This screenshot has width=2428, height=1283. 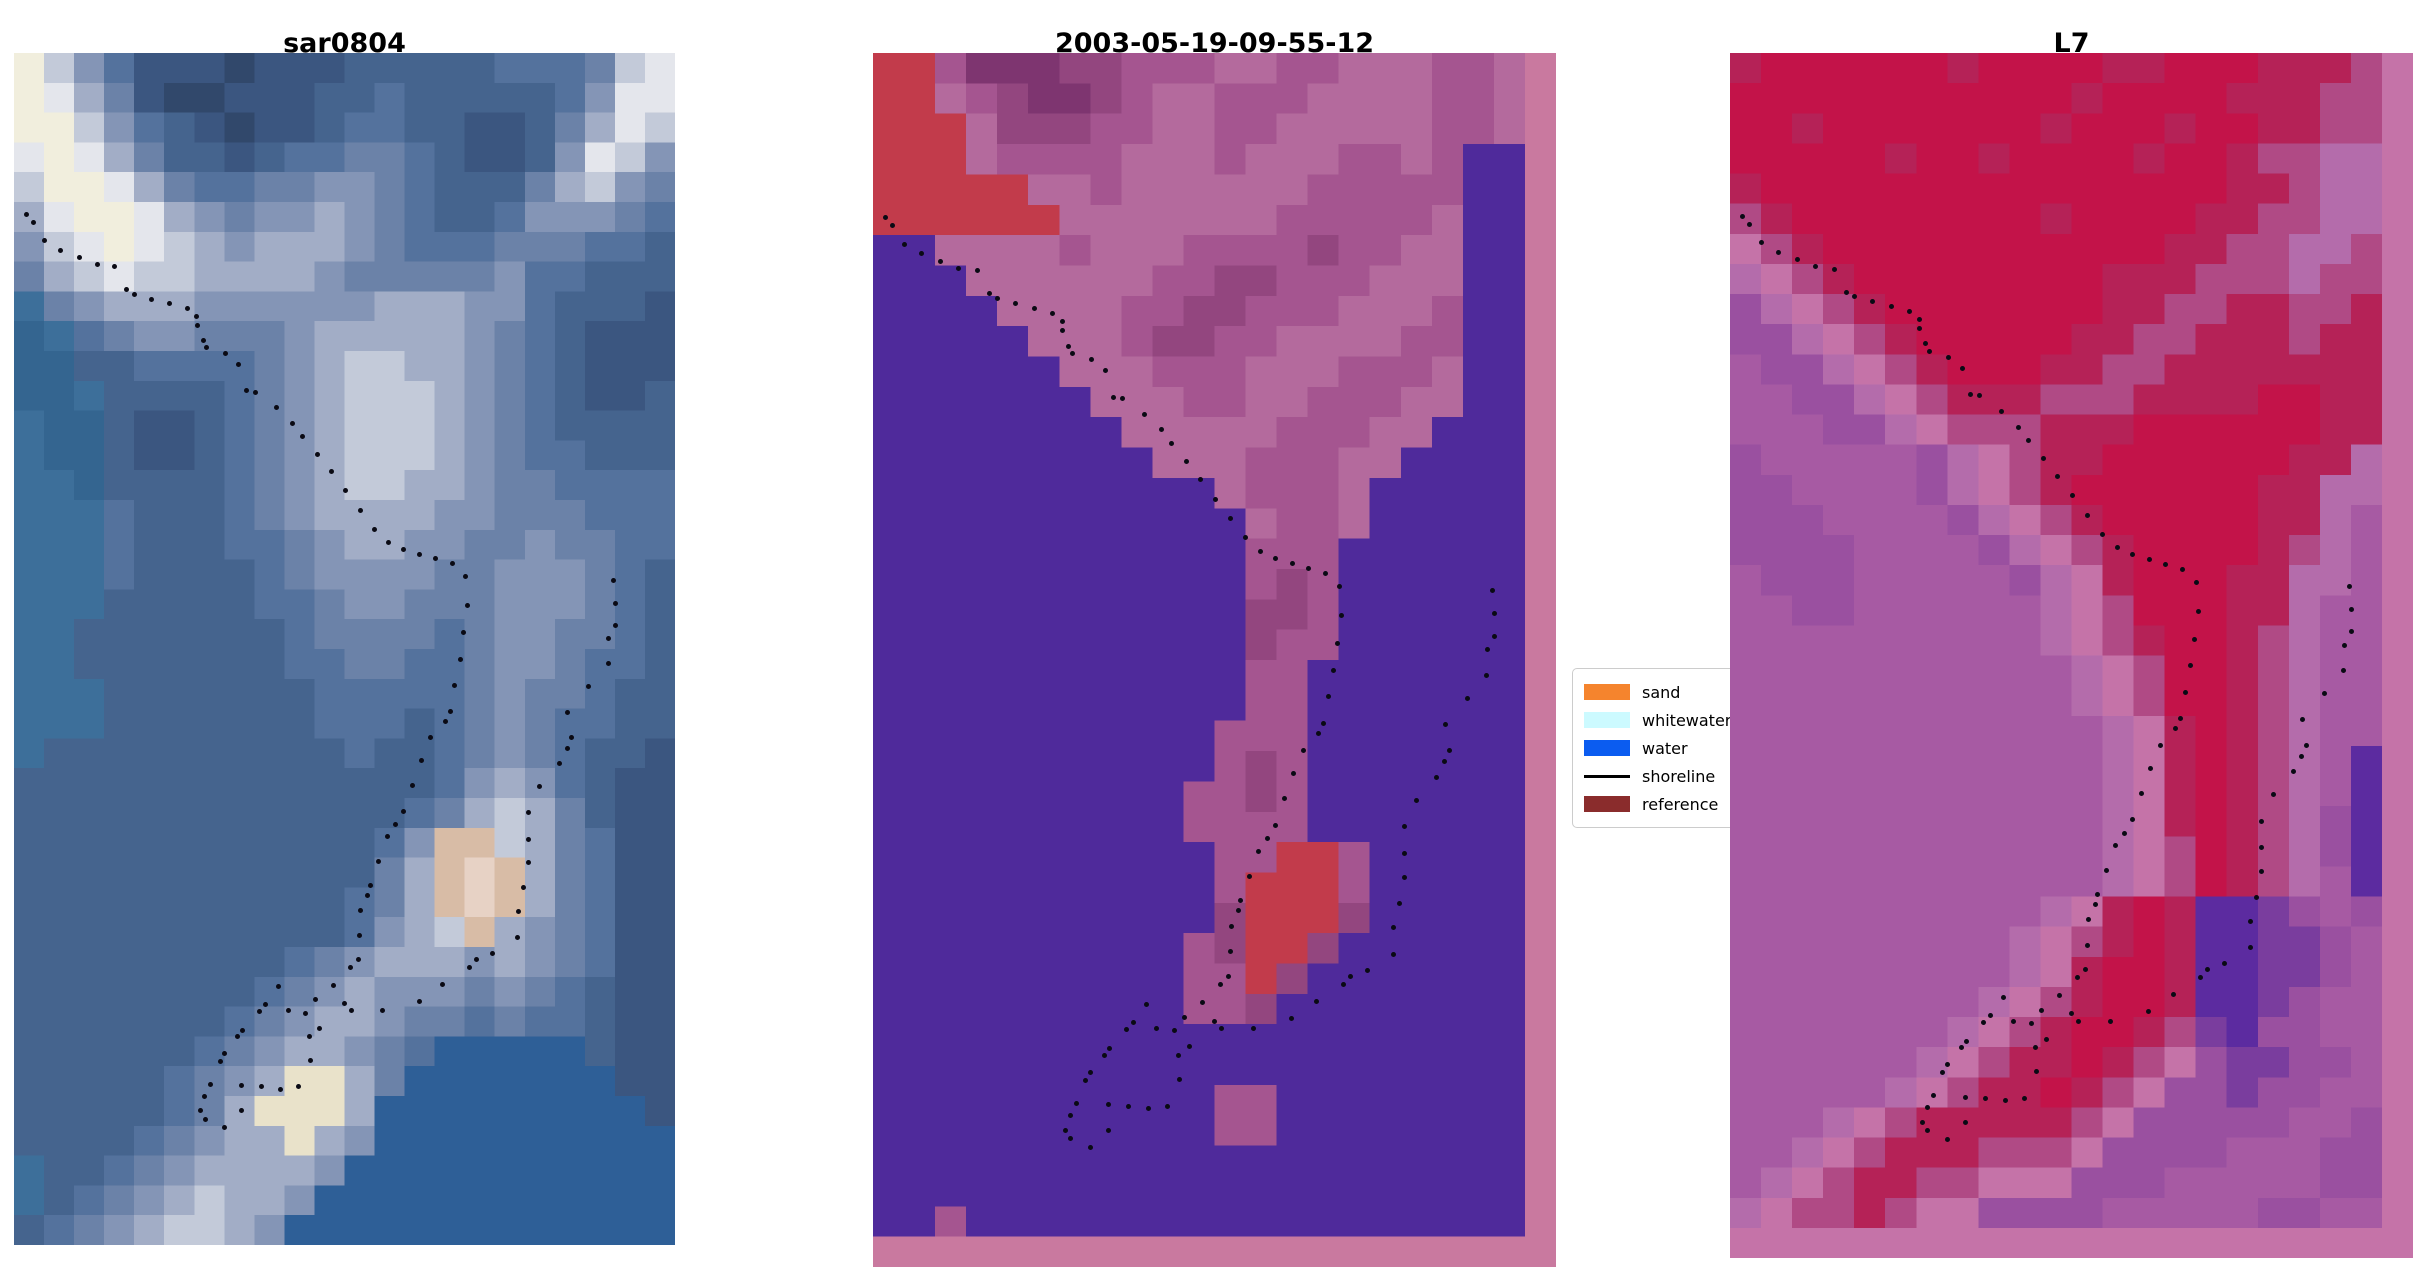 I want to click on sand-color-swatch, so click(x=1607, y=692).